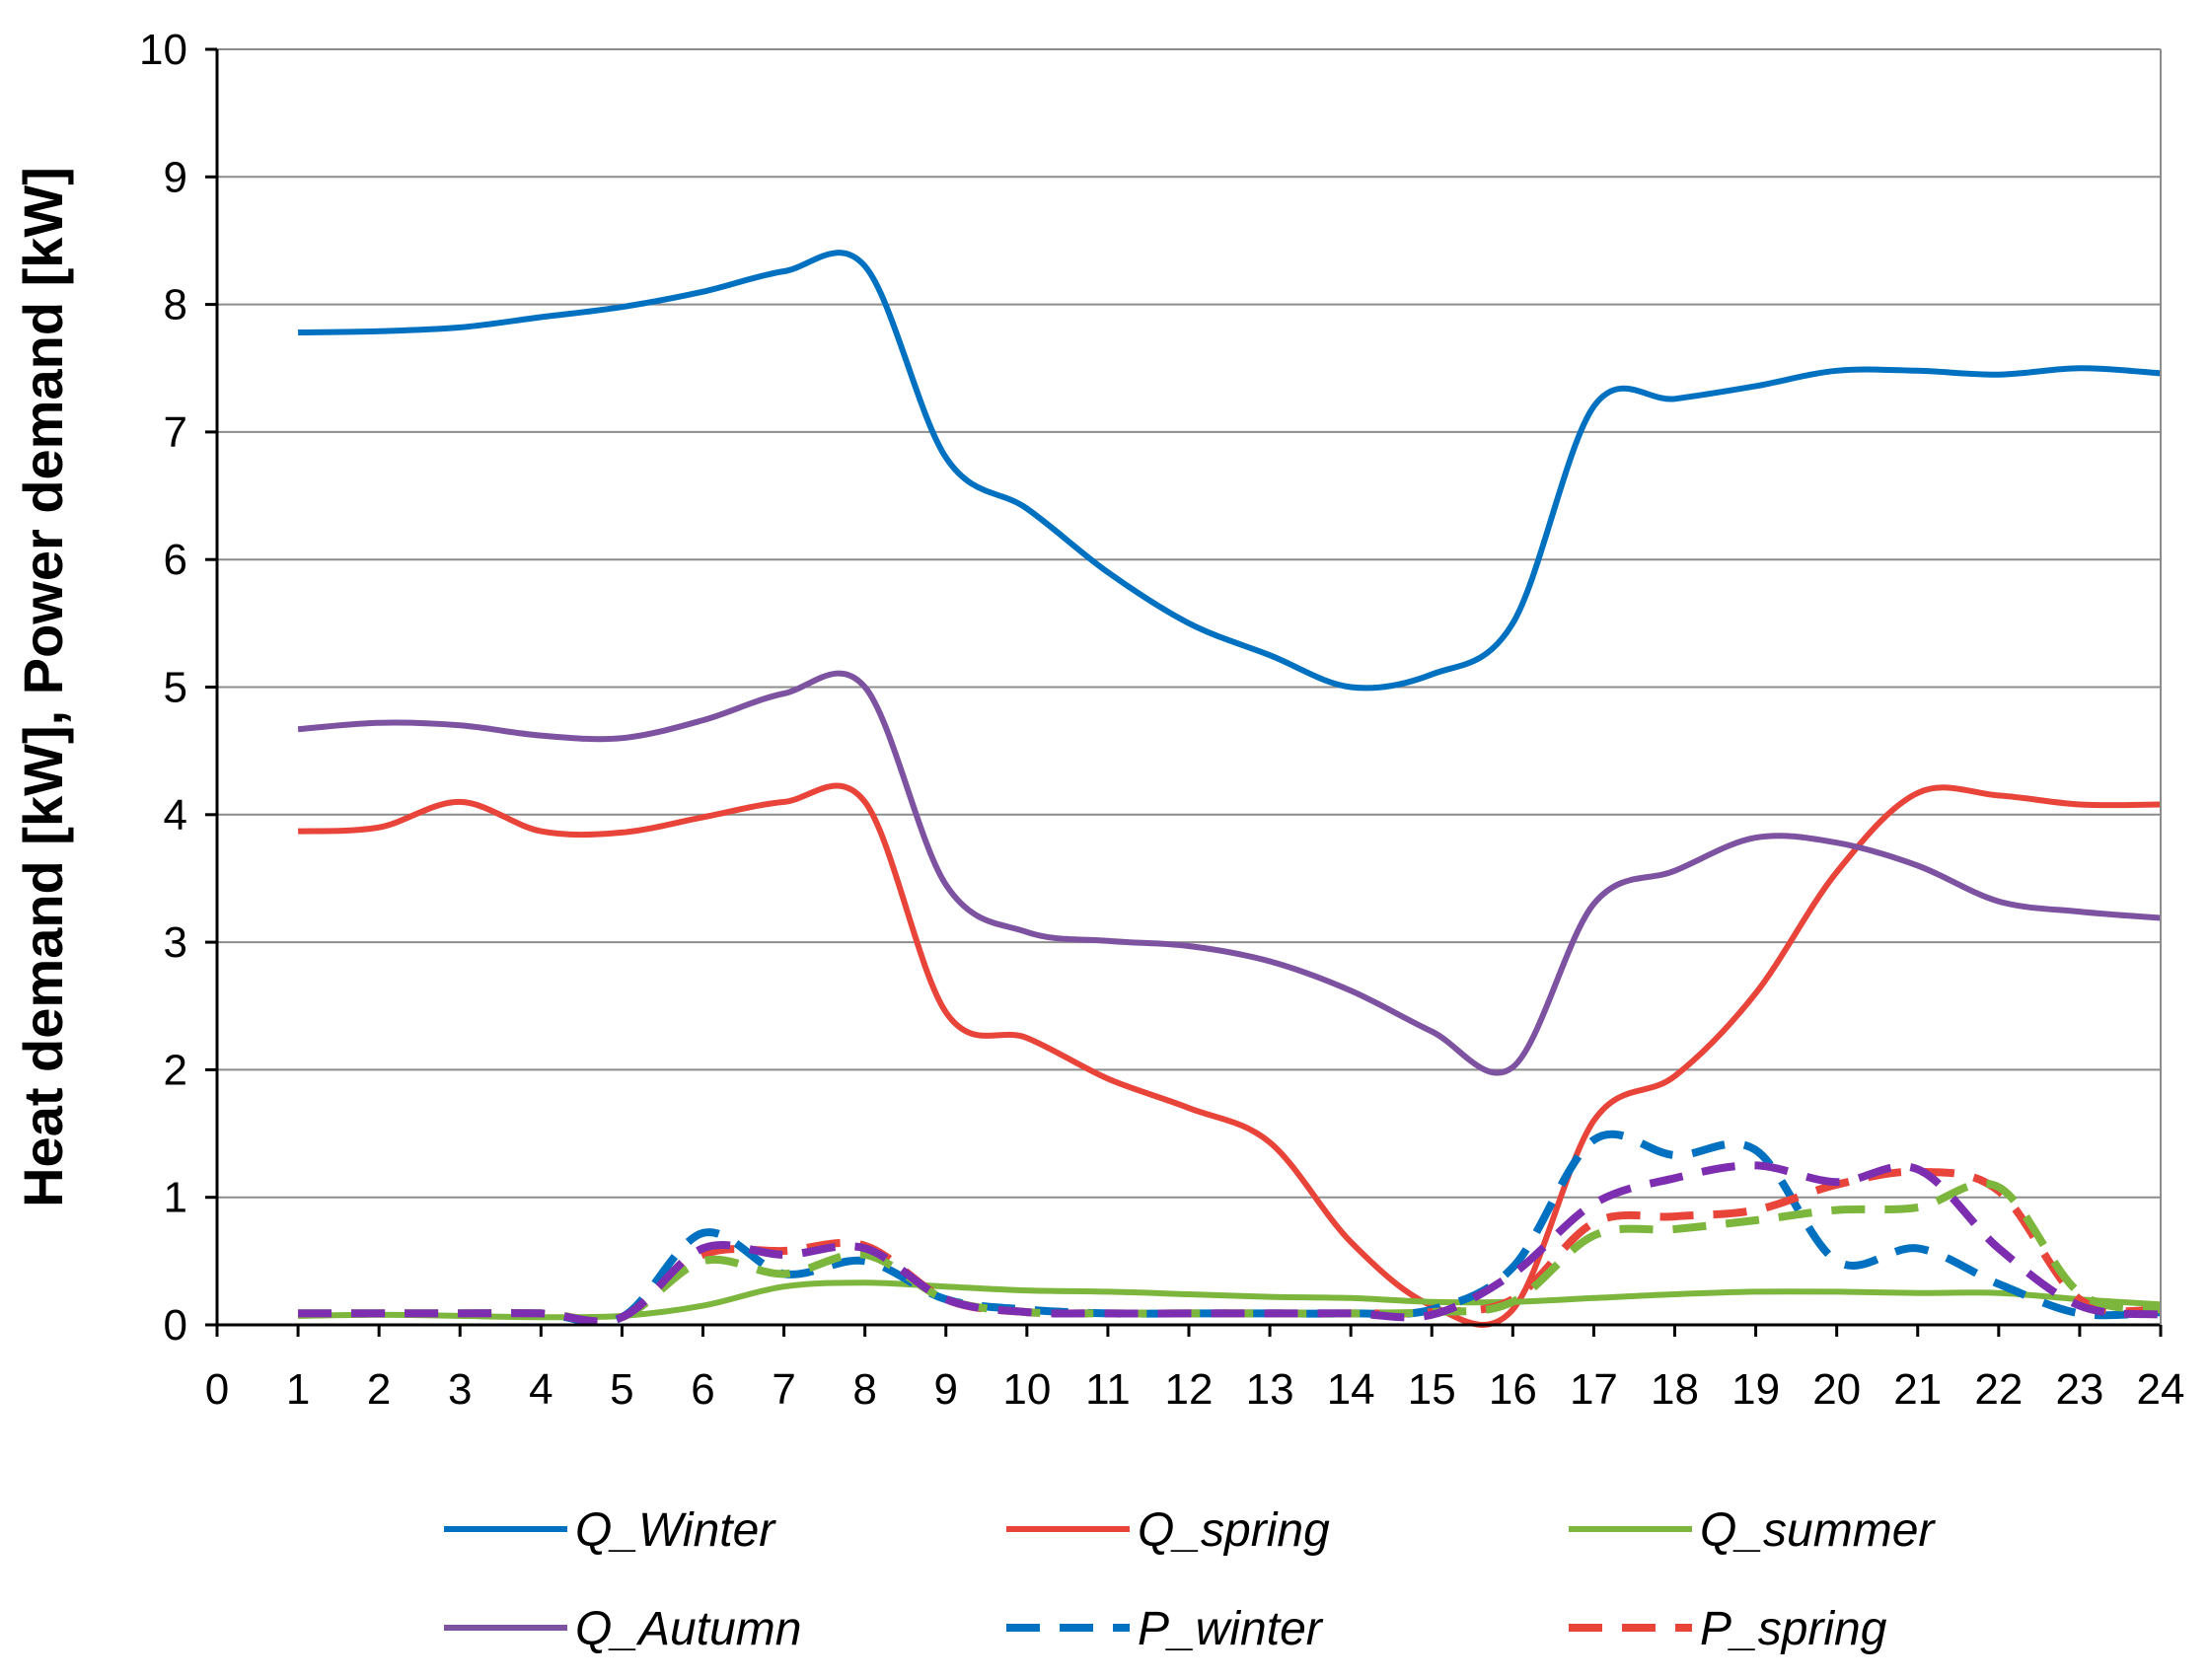 Image resolution: width=2209 pixels, height=1680 pixels. What do you see at coordinates (1675, 1389) in the screenshot?
I see `x-tick-label: 18` at bounding box center [1675, 1389].